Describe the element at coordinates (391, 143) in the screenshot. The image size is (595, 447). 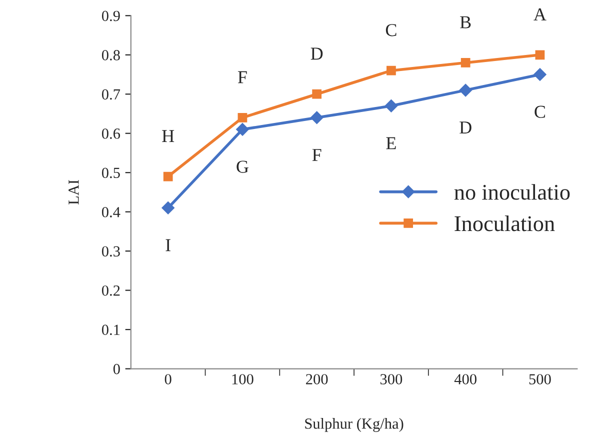
I see `annotation: E` at that location.